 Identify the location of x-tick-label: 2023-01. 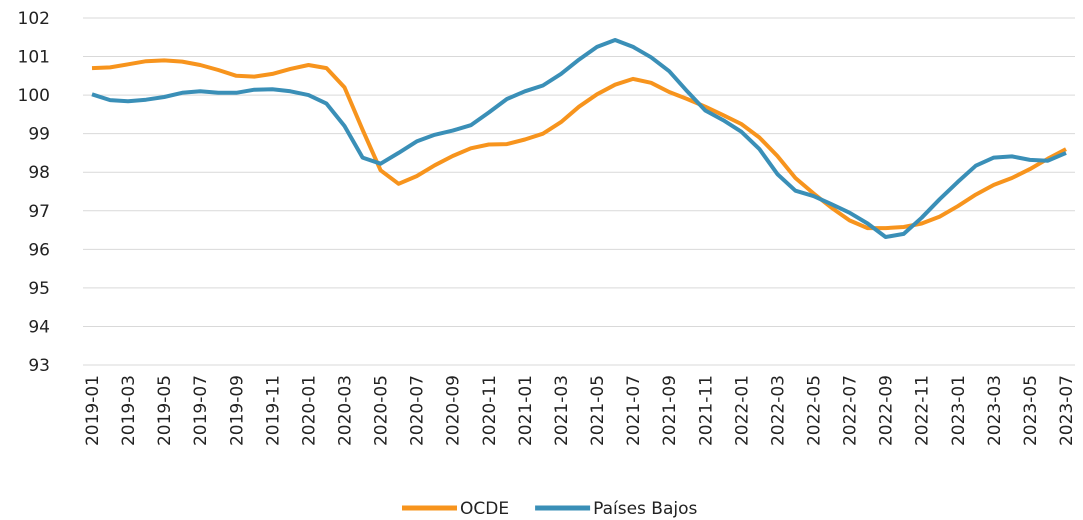
(959, 410).